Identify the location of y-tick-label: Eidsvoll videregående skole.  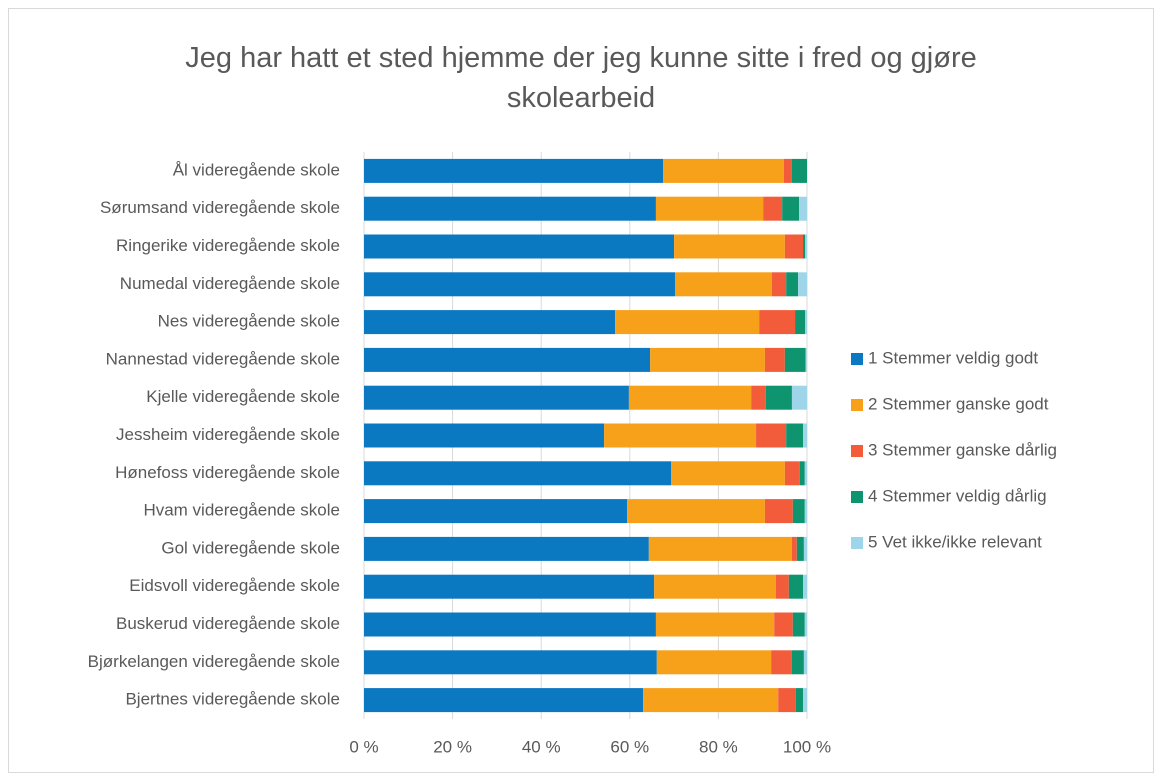
(234, 585).